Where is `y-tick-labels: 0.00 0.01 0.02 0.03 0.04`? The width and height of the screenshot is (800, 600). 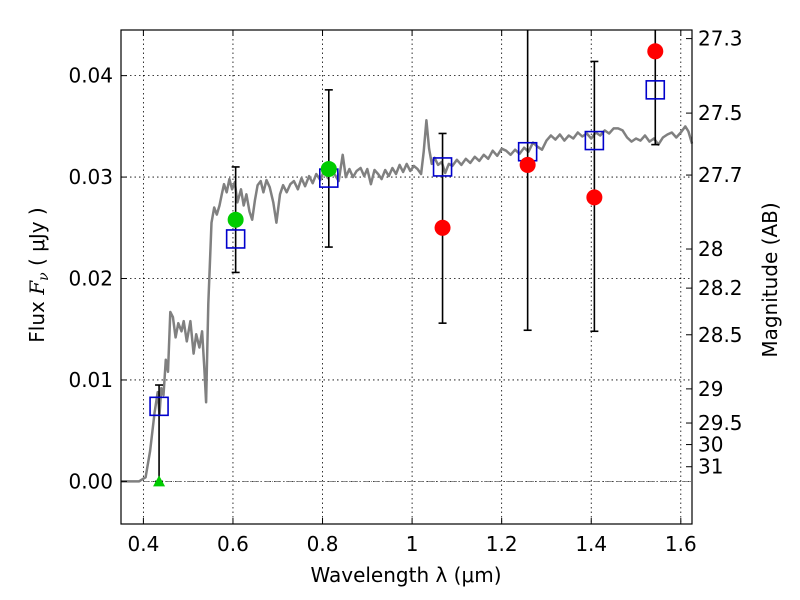
y-tick-labels: 0.00 0.01 0.02 0.03 0.04 is located at coordinates (90, 279).